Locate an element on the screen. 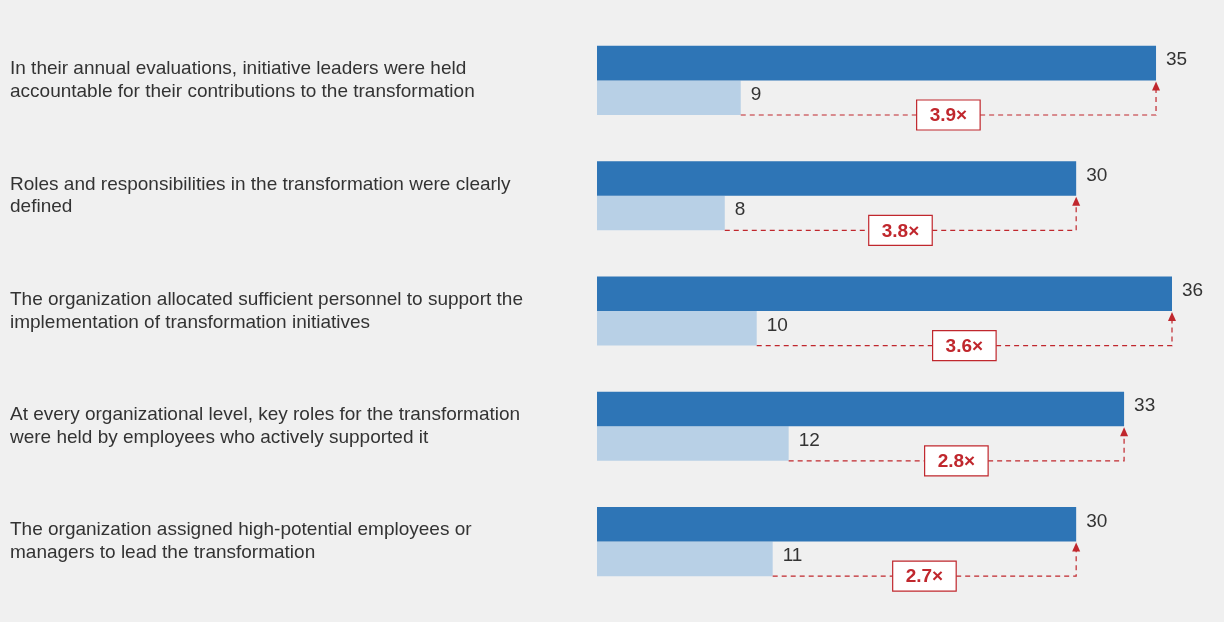 This screenshot has height=622, width=1224. data-label: 11 is located at coordinates (792, 555).